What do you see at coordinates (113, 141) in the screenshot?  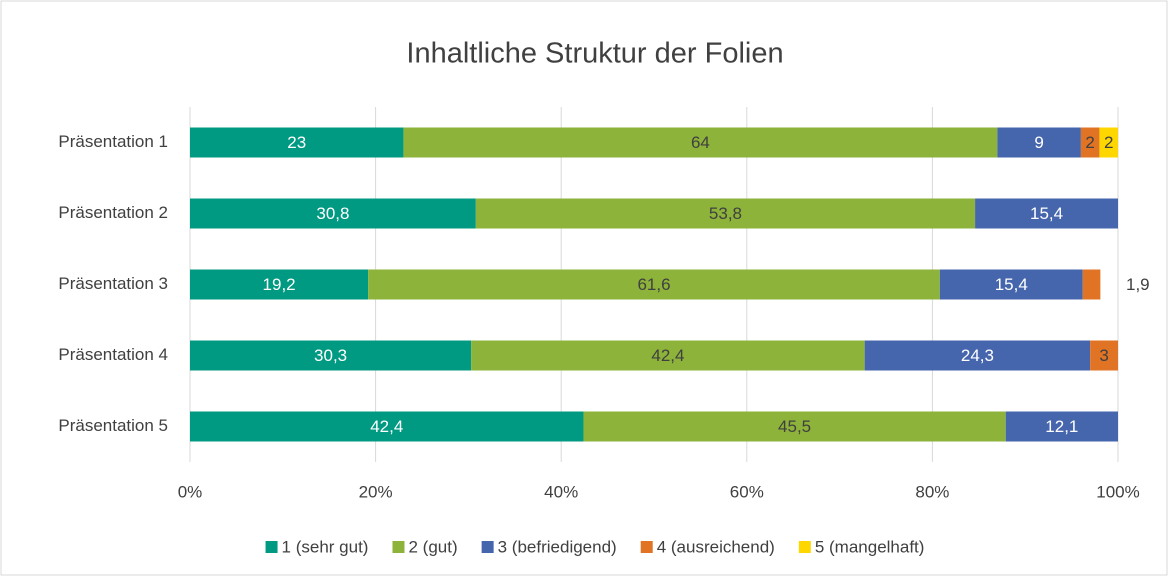 I see `y-tick-label: Präsentation 1` at bounding box center [113, 141].